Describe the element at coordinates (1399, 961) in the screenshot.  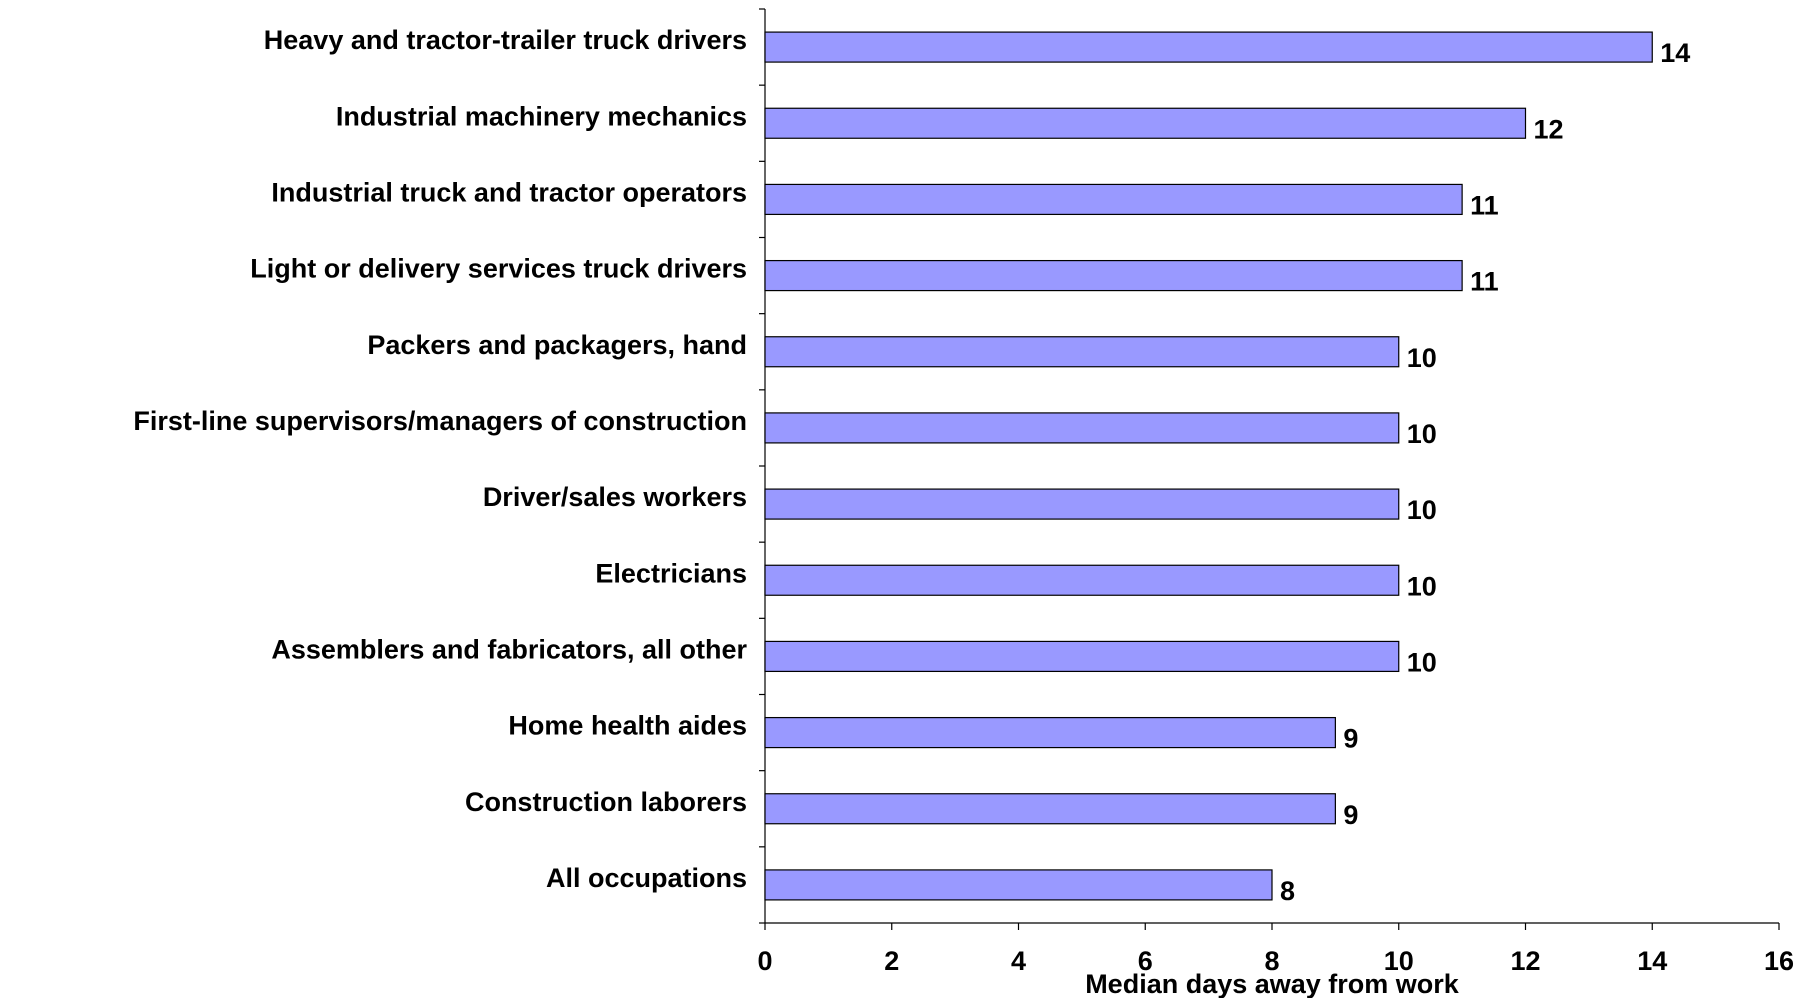
I see `x-tick-label: 10` at that location.